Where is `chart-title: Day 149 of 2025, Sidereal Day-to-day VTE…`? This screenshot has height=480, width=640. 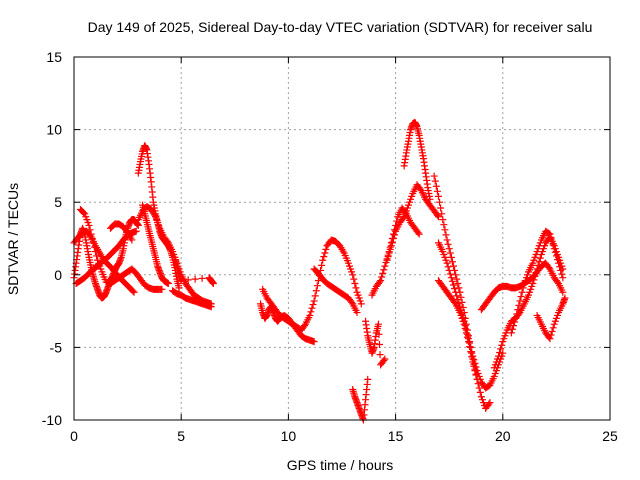 chart-title: Day 149 of 2025, Sidereal Day-to-day VTE… is located at coordinates (340, 27).